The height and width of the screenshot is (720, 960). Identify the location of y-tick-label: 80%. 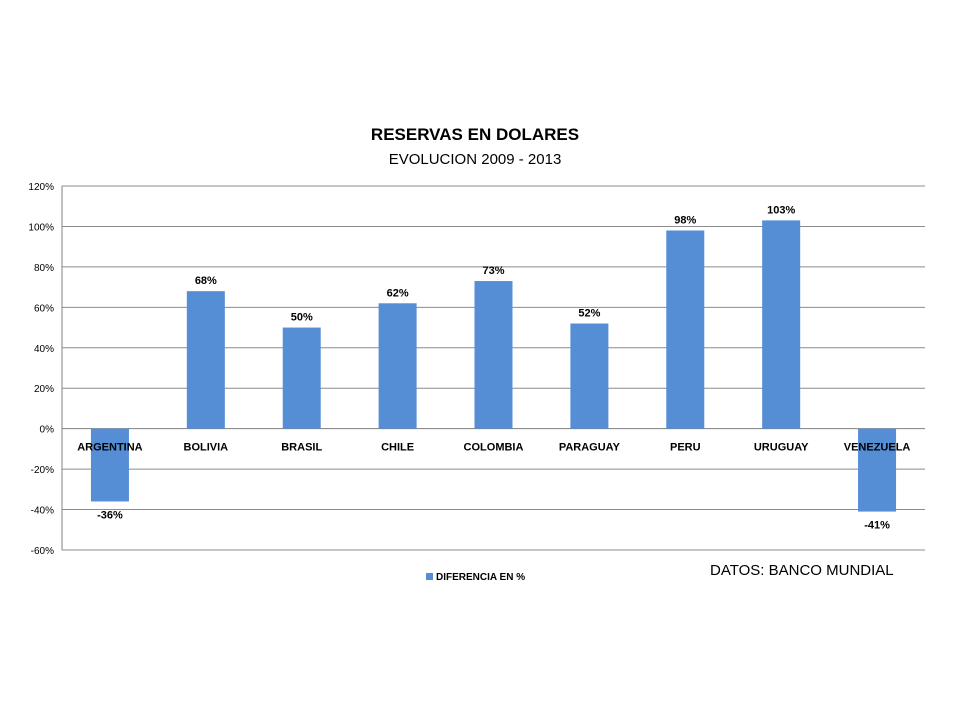
(44, 268).